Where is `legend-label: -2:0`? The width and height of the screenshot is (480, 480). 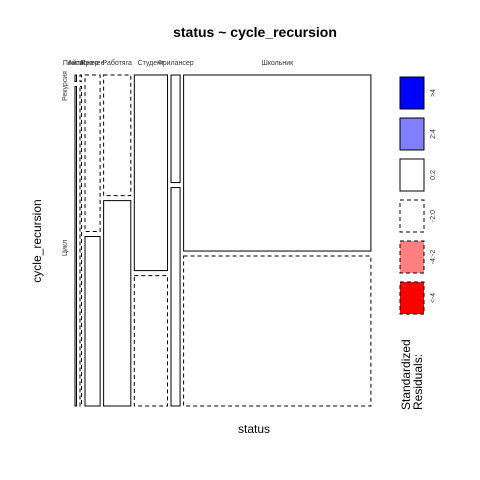 legend-label: -2:0 is located at coordinates (433, 216).